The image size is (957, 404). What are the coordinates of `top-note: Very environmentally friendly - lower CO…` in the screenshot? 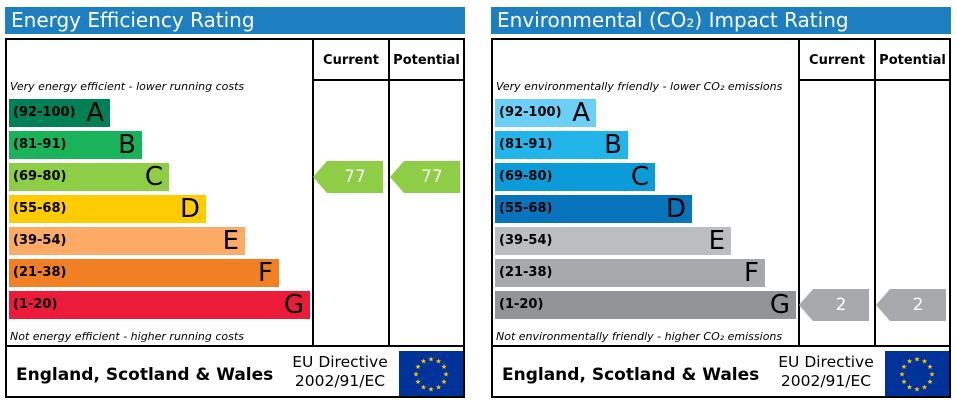 It's located at (639, 86).